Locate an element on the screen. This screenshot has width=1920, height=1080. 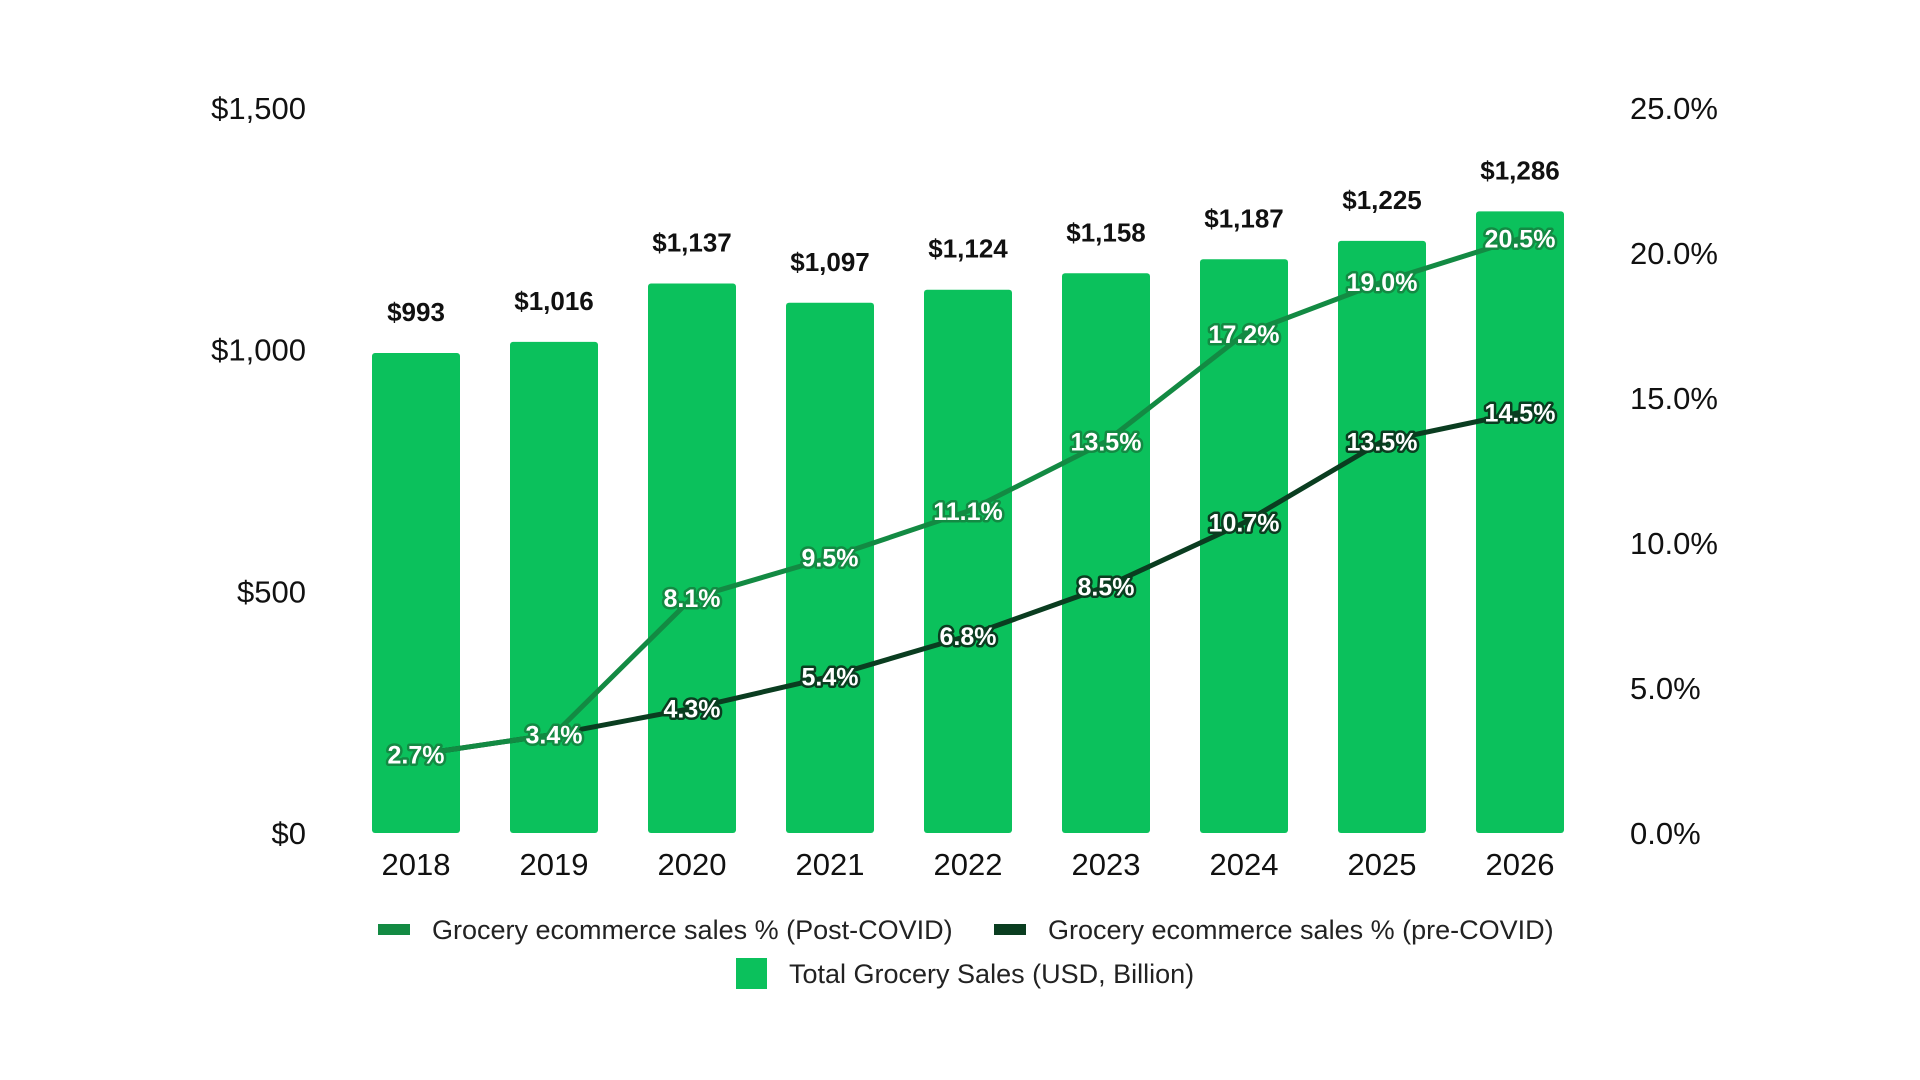
y-right-tick-label: 20.0% is located at coordinates (1674, 253).